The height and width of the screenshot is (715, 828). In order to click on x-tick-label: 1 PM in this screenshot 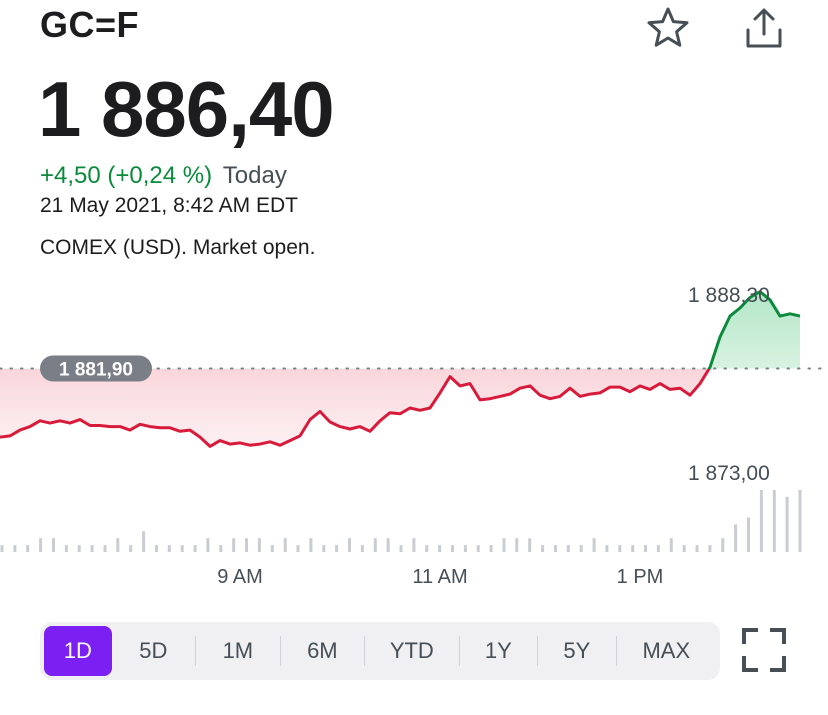, I will do `click(640, 577)`.